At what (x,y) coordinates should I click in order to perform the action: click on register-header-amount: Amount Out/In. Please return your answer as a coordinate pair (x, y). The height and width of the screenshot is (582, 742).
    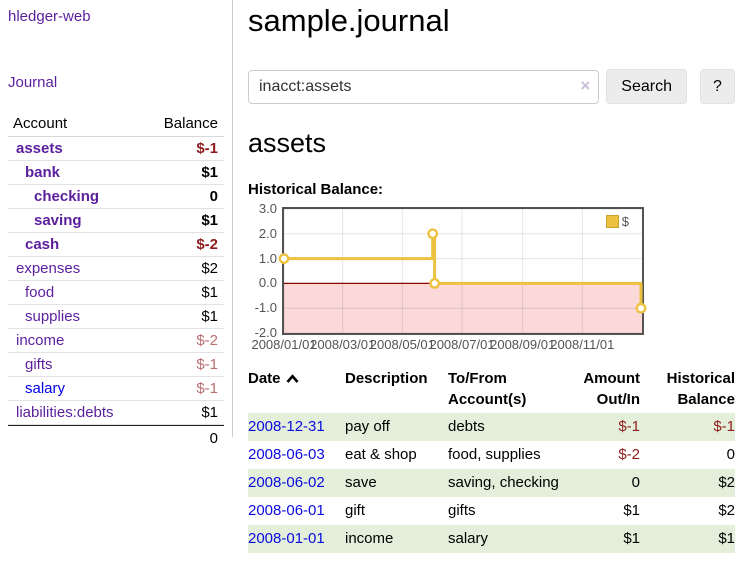
    Looking at the image, I should click on (611, 389).